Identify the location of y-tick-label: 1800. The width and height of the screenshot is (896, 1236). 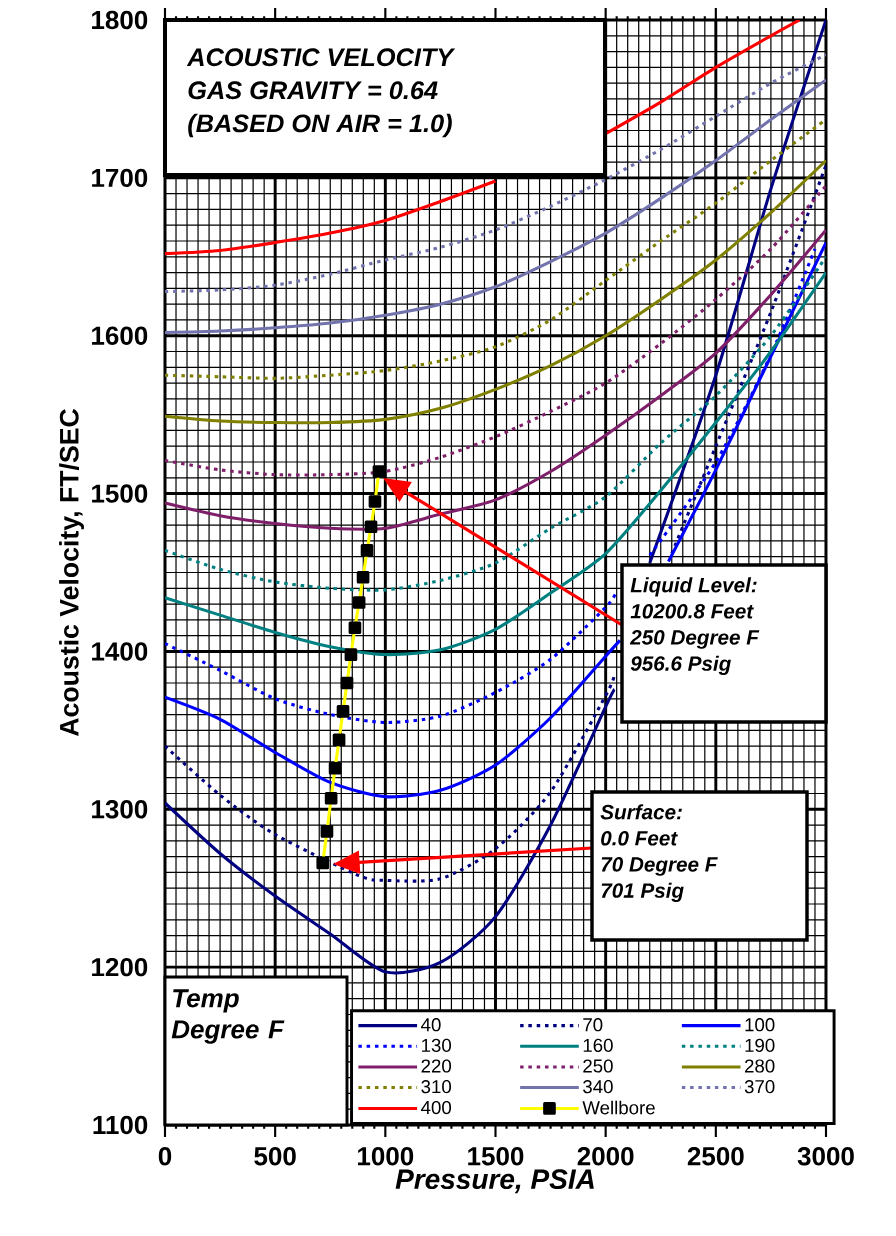
(120, 20).